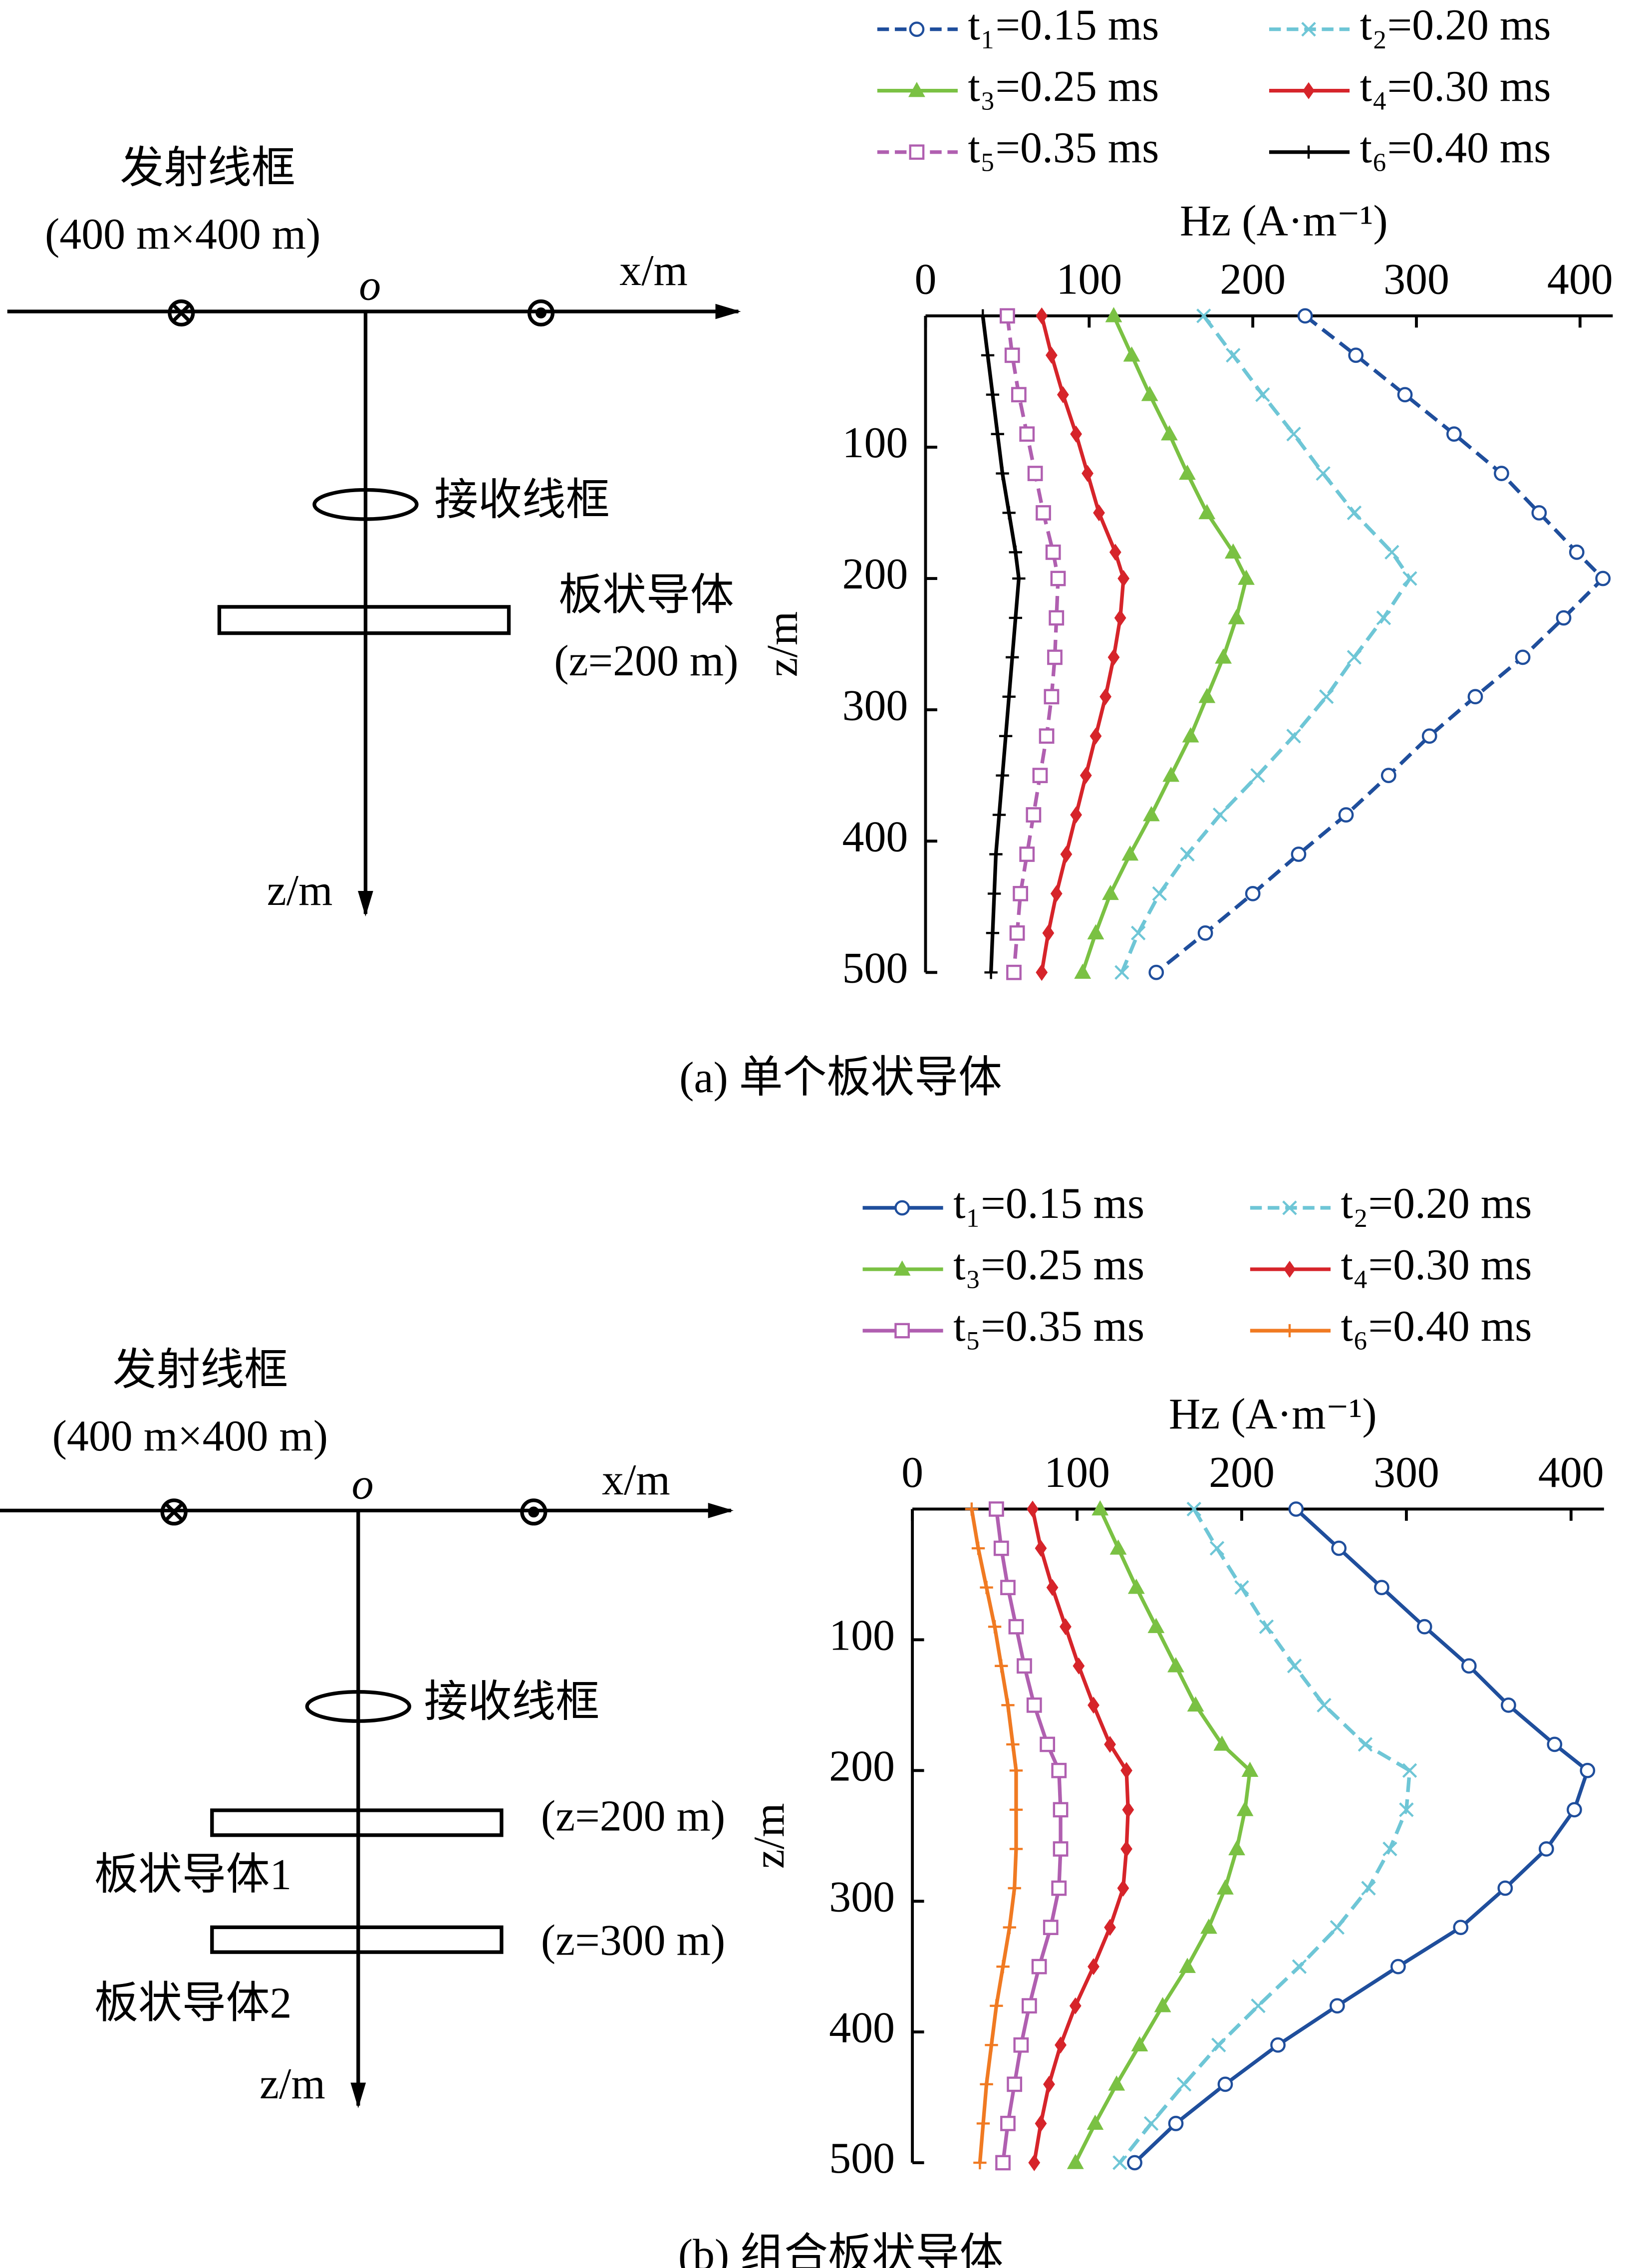 The image size is (1642, 2268). What do you see at coordinates (1455, 25) in the screenshot?
I see `legend-label: t₂=0.20 ms` at bounding box center [1455, 25].